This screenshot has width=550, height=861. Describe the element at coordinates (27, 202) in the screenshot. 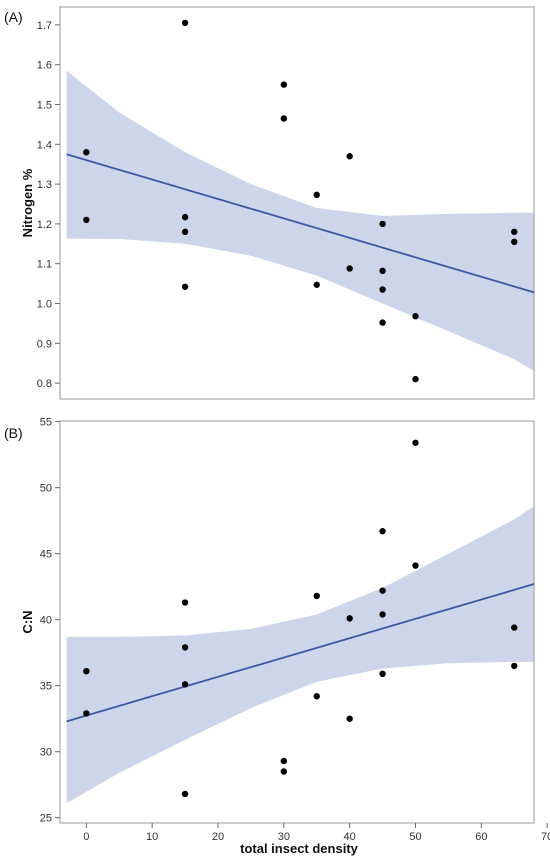

I see `y-axis-title: Nitrogen %` at that location.